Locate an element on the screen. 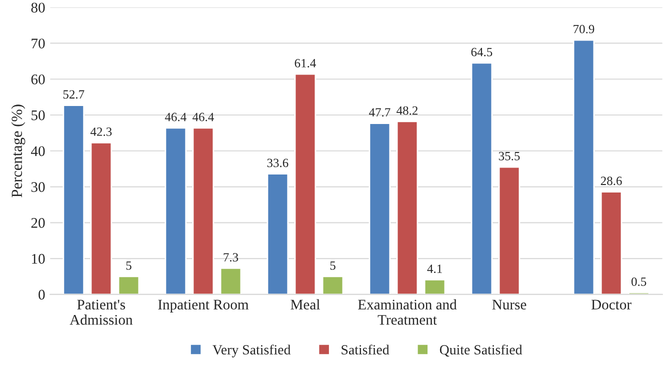 This screenshot has width=669, height=368. data-label: 35.5 is located at coordinates (509, 156).